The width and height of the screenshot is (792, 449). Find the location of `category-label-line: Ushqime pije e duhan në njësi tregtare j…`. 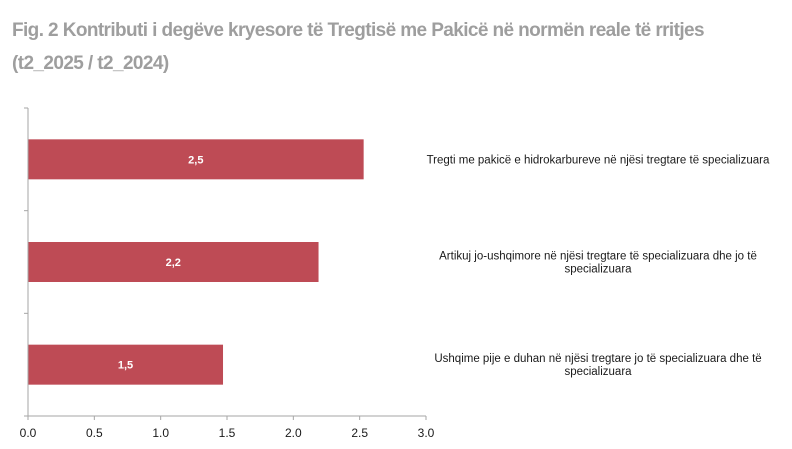

category-label-line: Ushqime pije e duhan në njësi tregtare j… is located at coordinates (597, 359).